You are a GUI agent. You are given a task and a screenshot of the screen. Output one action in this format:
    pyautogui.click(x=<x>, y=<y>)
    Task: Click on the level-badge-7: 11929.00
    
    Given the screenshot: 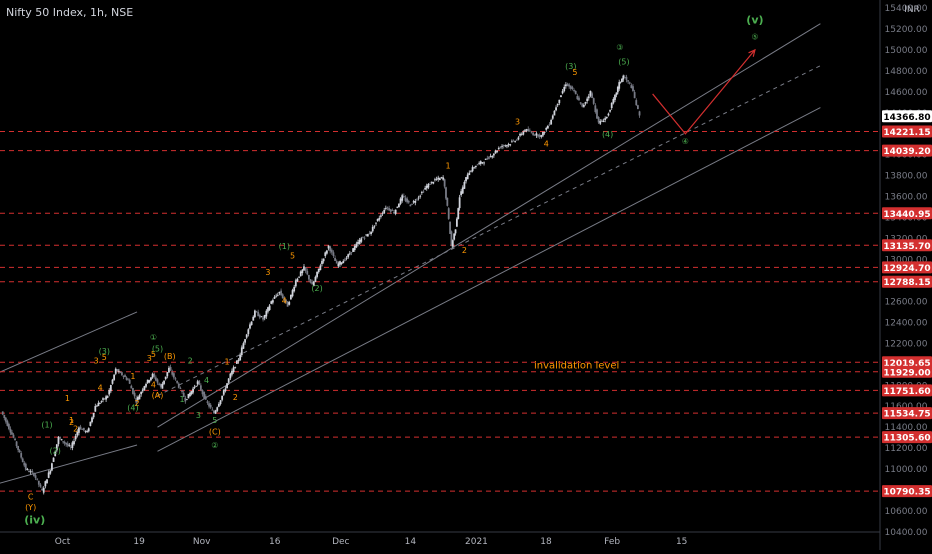 What is the action you would take?
    pyautogui.click(x=907, y=371)
    